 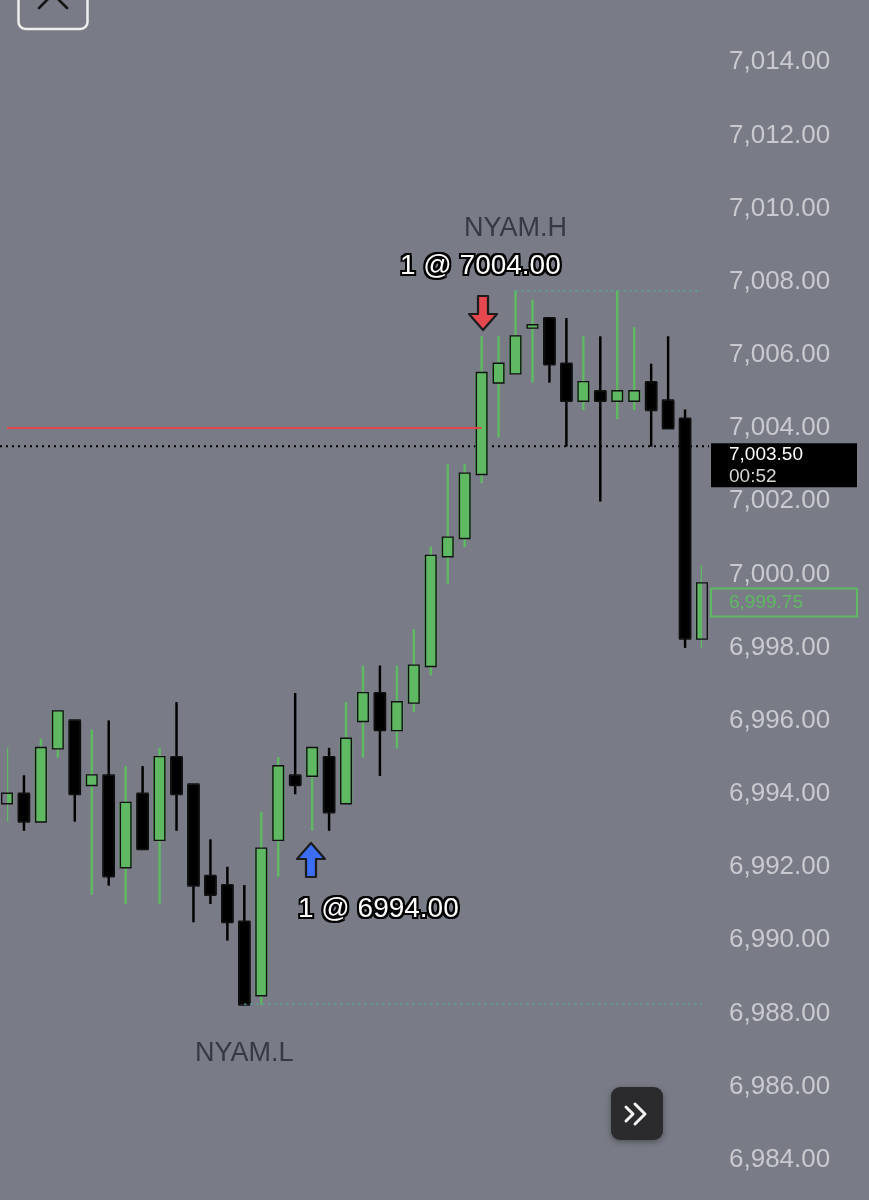 I want to click on y-tick-label: 6,988.00, so click(x=780, y=1011).